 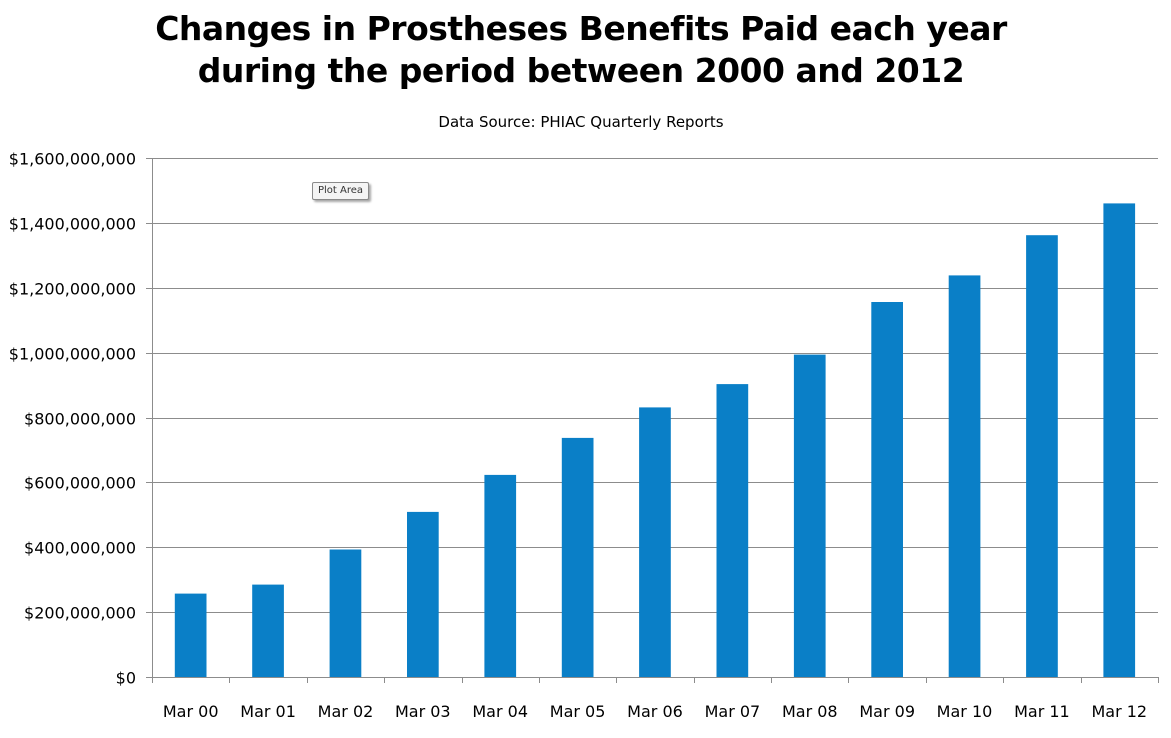 I want to click on y-tick-label: $0, so click(x=126, y=678).